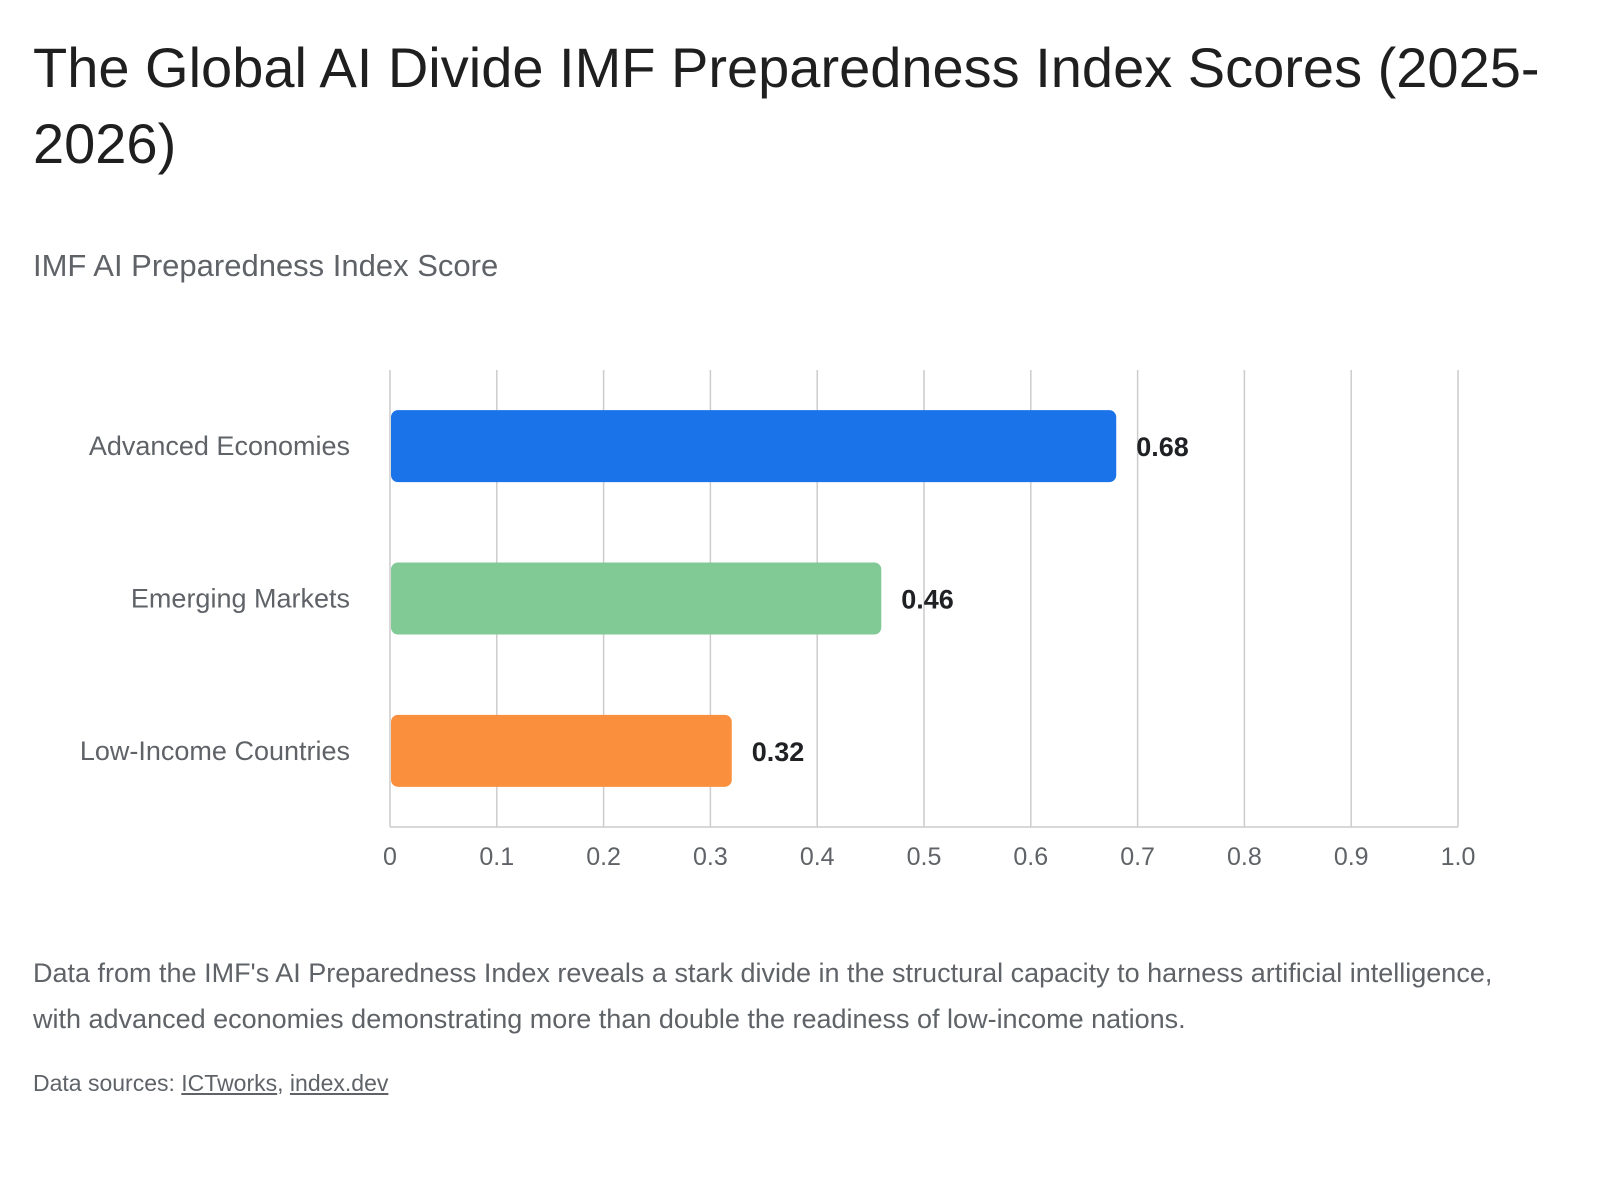 The width and height of the screenshot is (1600, 1200). Describe the element at coordinates (496, 856) in the screenshot. I see `x-tick-label: 0.1` at that location.